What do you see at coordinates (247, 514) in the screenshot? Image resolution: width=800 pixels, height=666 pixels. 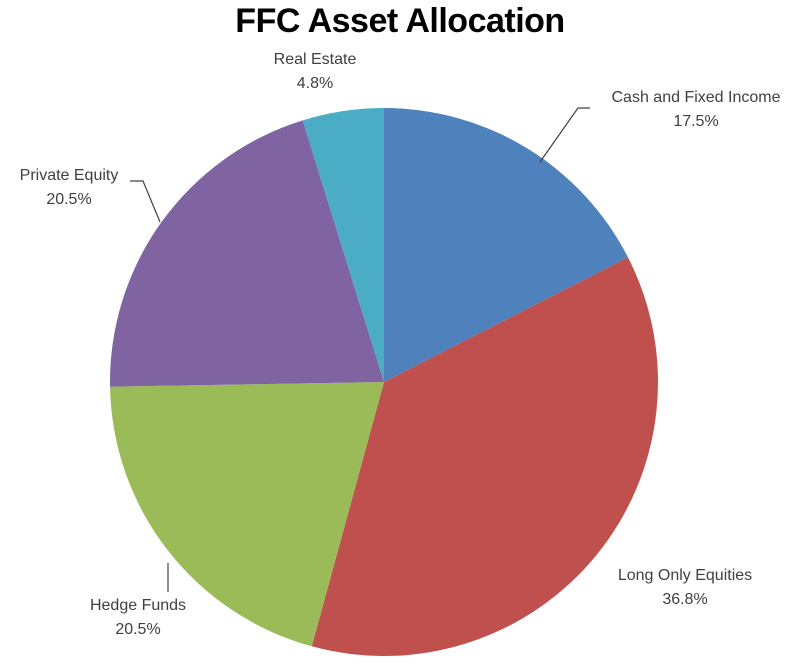 I see `pie-slice-hedge-funds` at bounding box center [247, 514].